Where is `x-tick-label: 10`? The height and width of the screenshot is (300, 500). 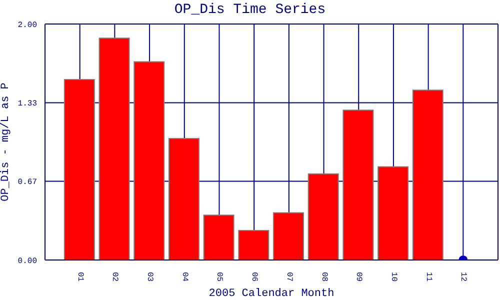 x-tick-label: 10 is located at coordinates (393, 277).